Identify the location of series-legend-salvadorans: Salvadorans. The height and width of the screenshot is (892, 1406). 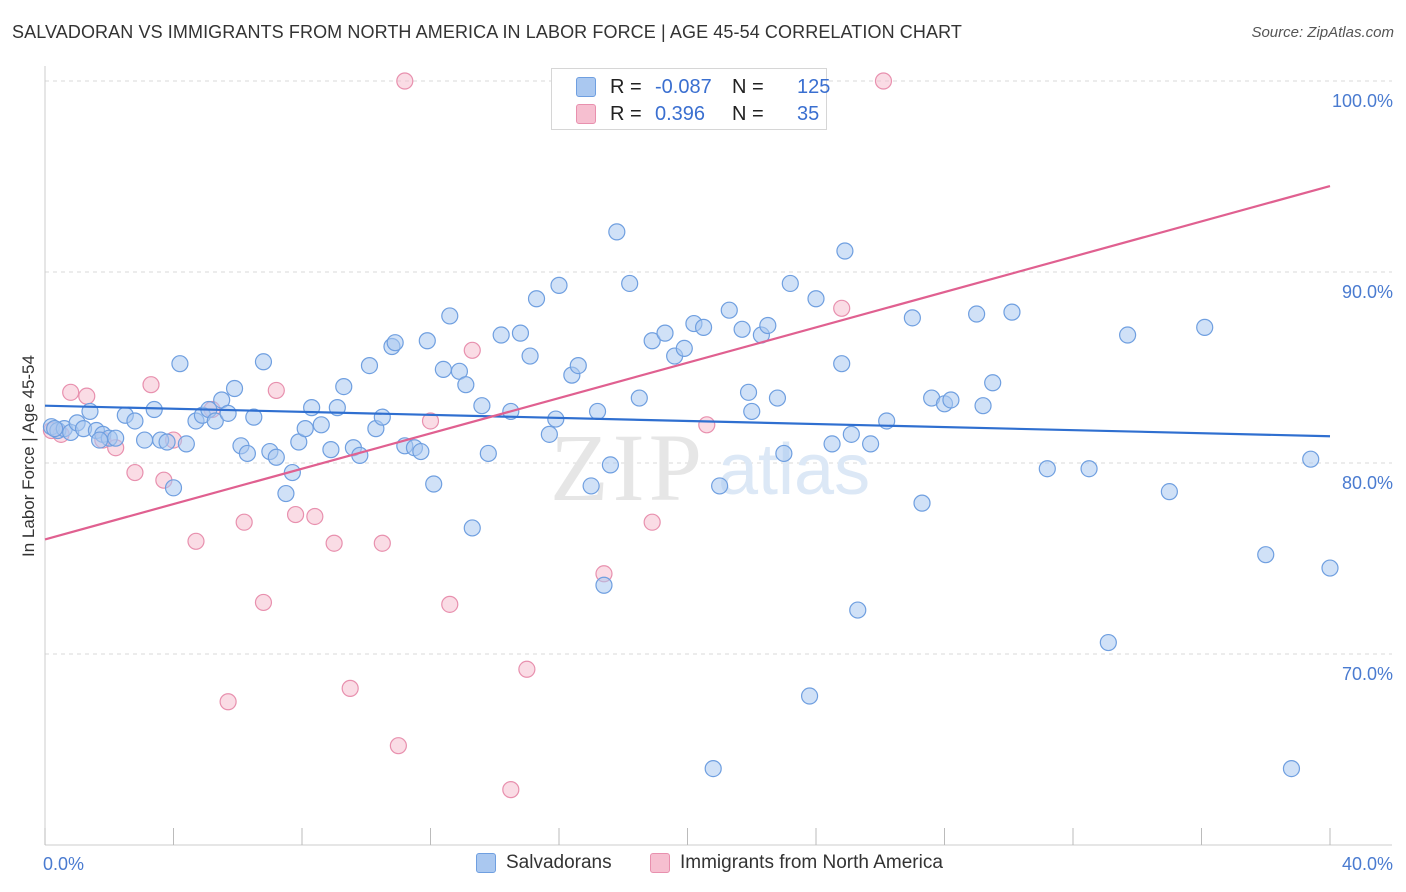
(544, 863).